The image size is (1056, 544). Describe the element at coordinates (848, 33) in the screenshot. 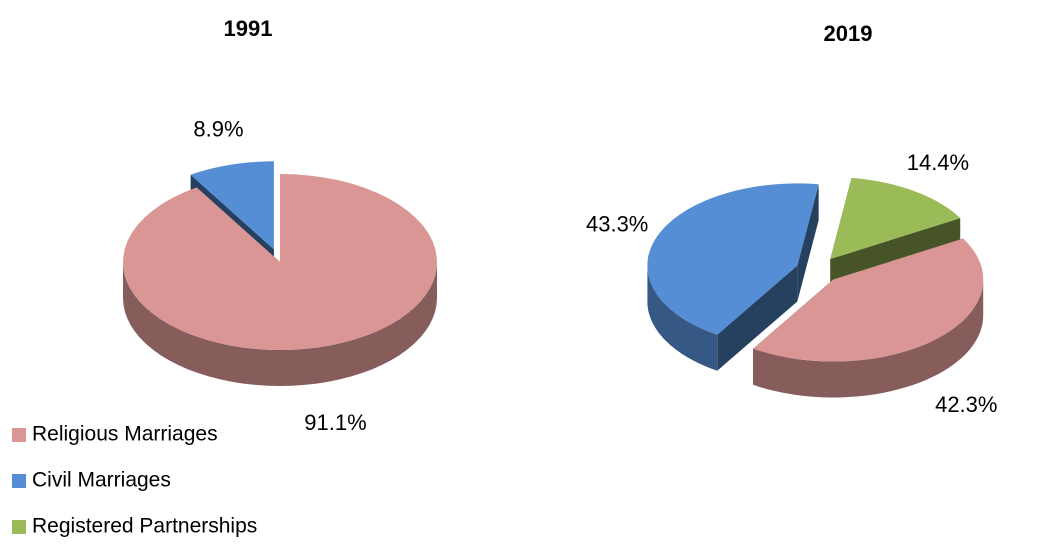

I see `pie-title: 2019` at that location.